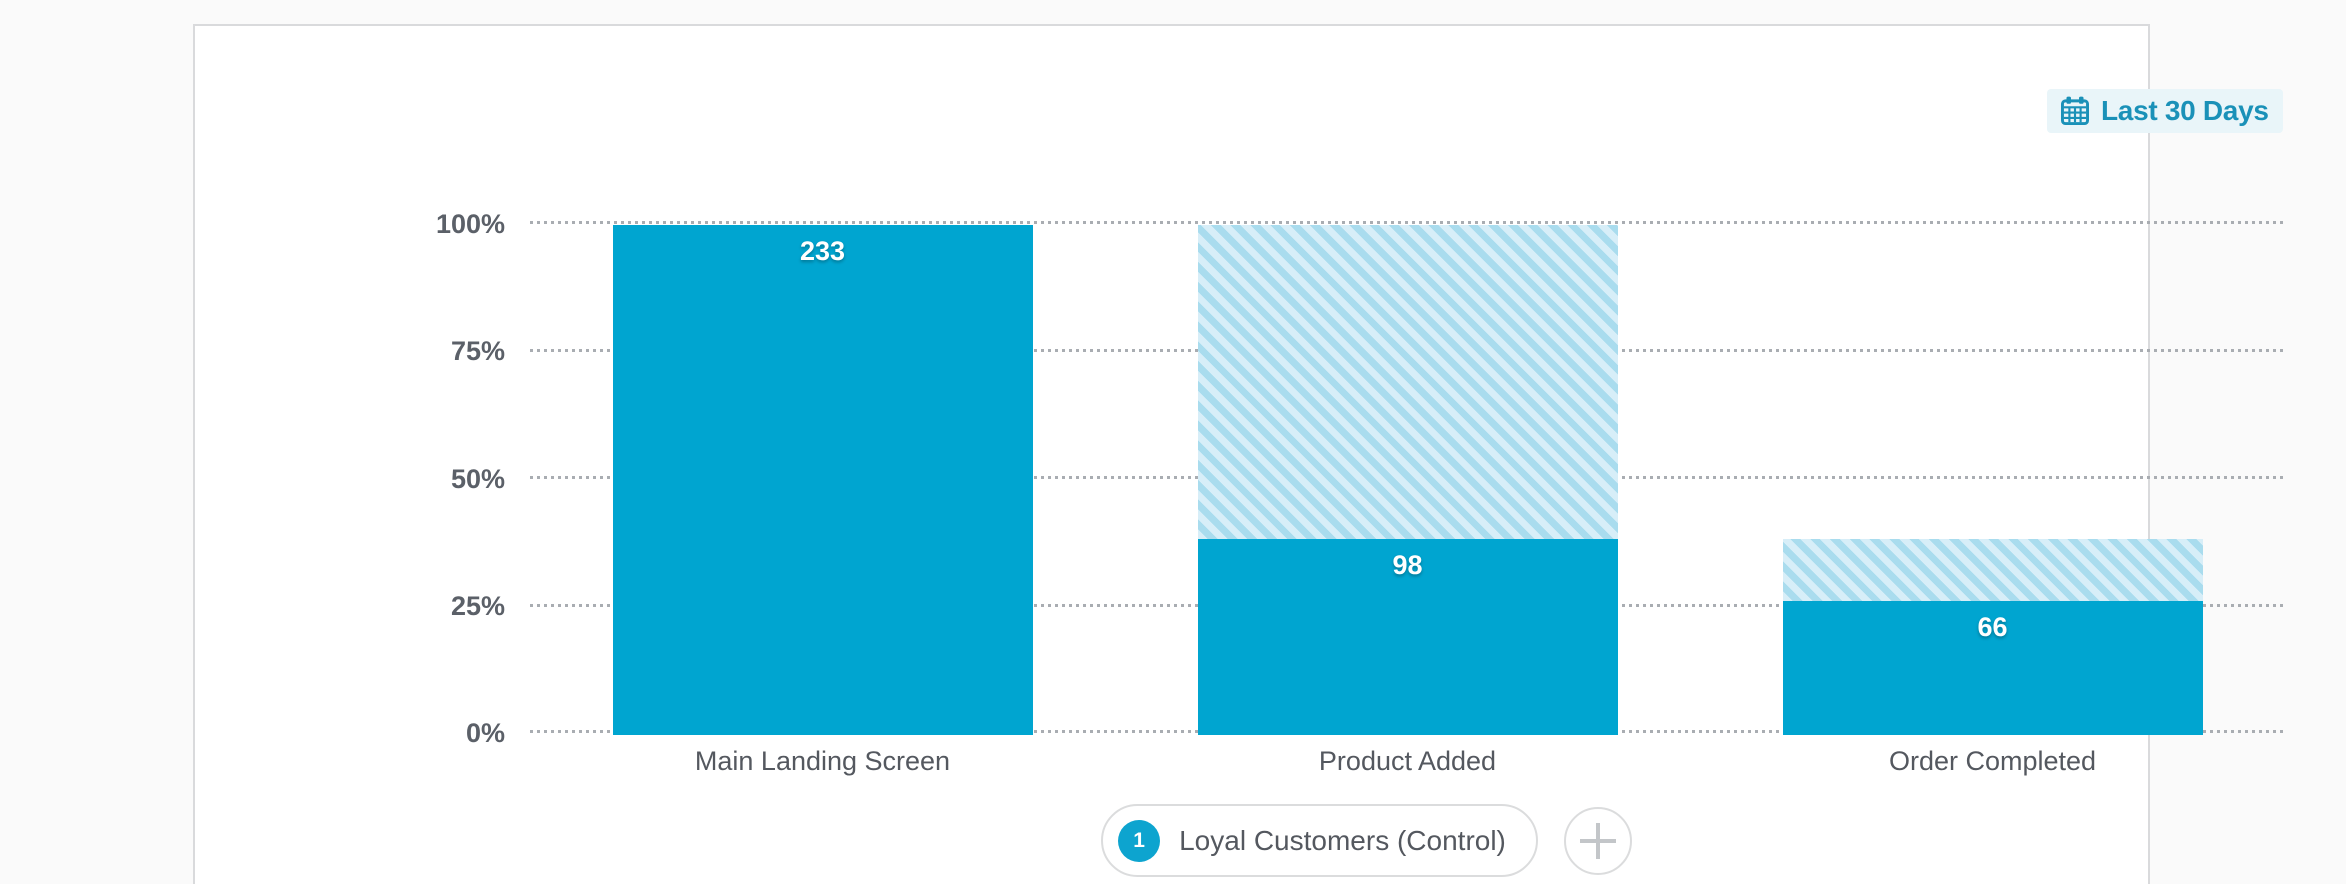  I want to click on series-number-badge: 1, so click(1139, 840).